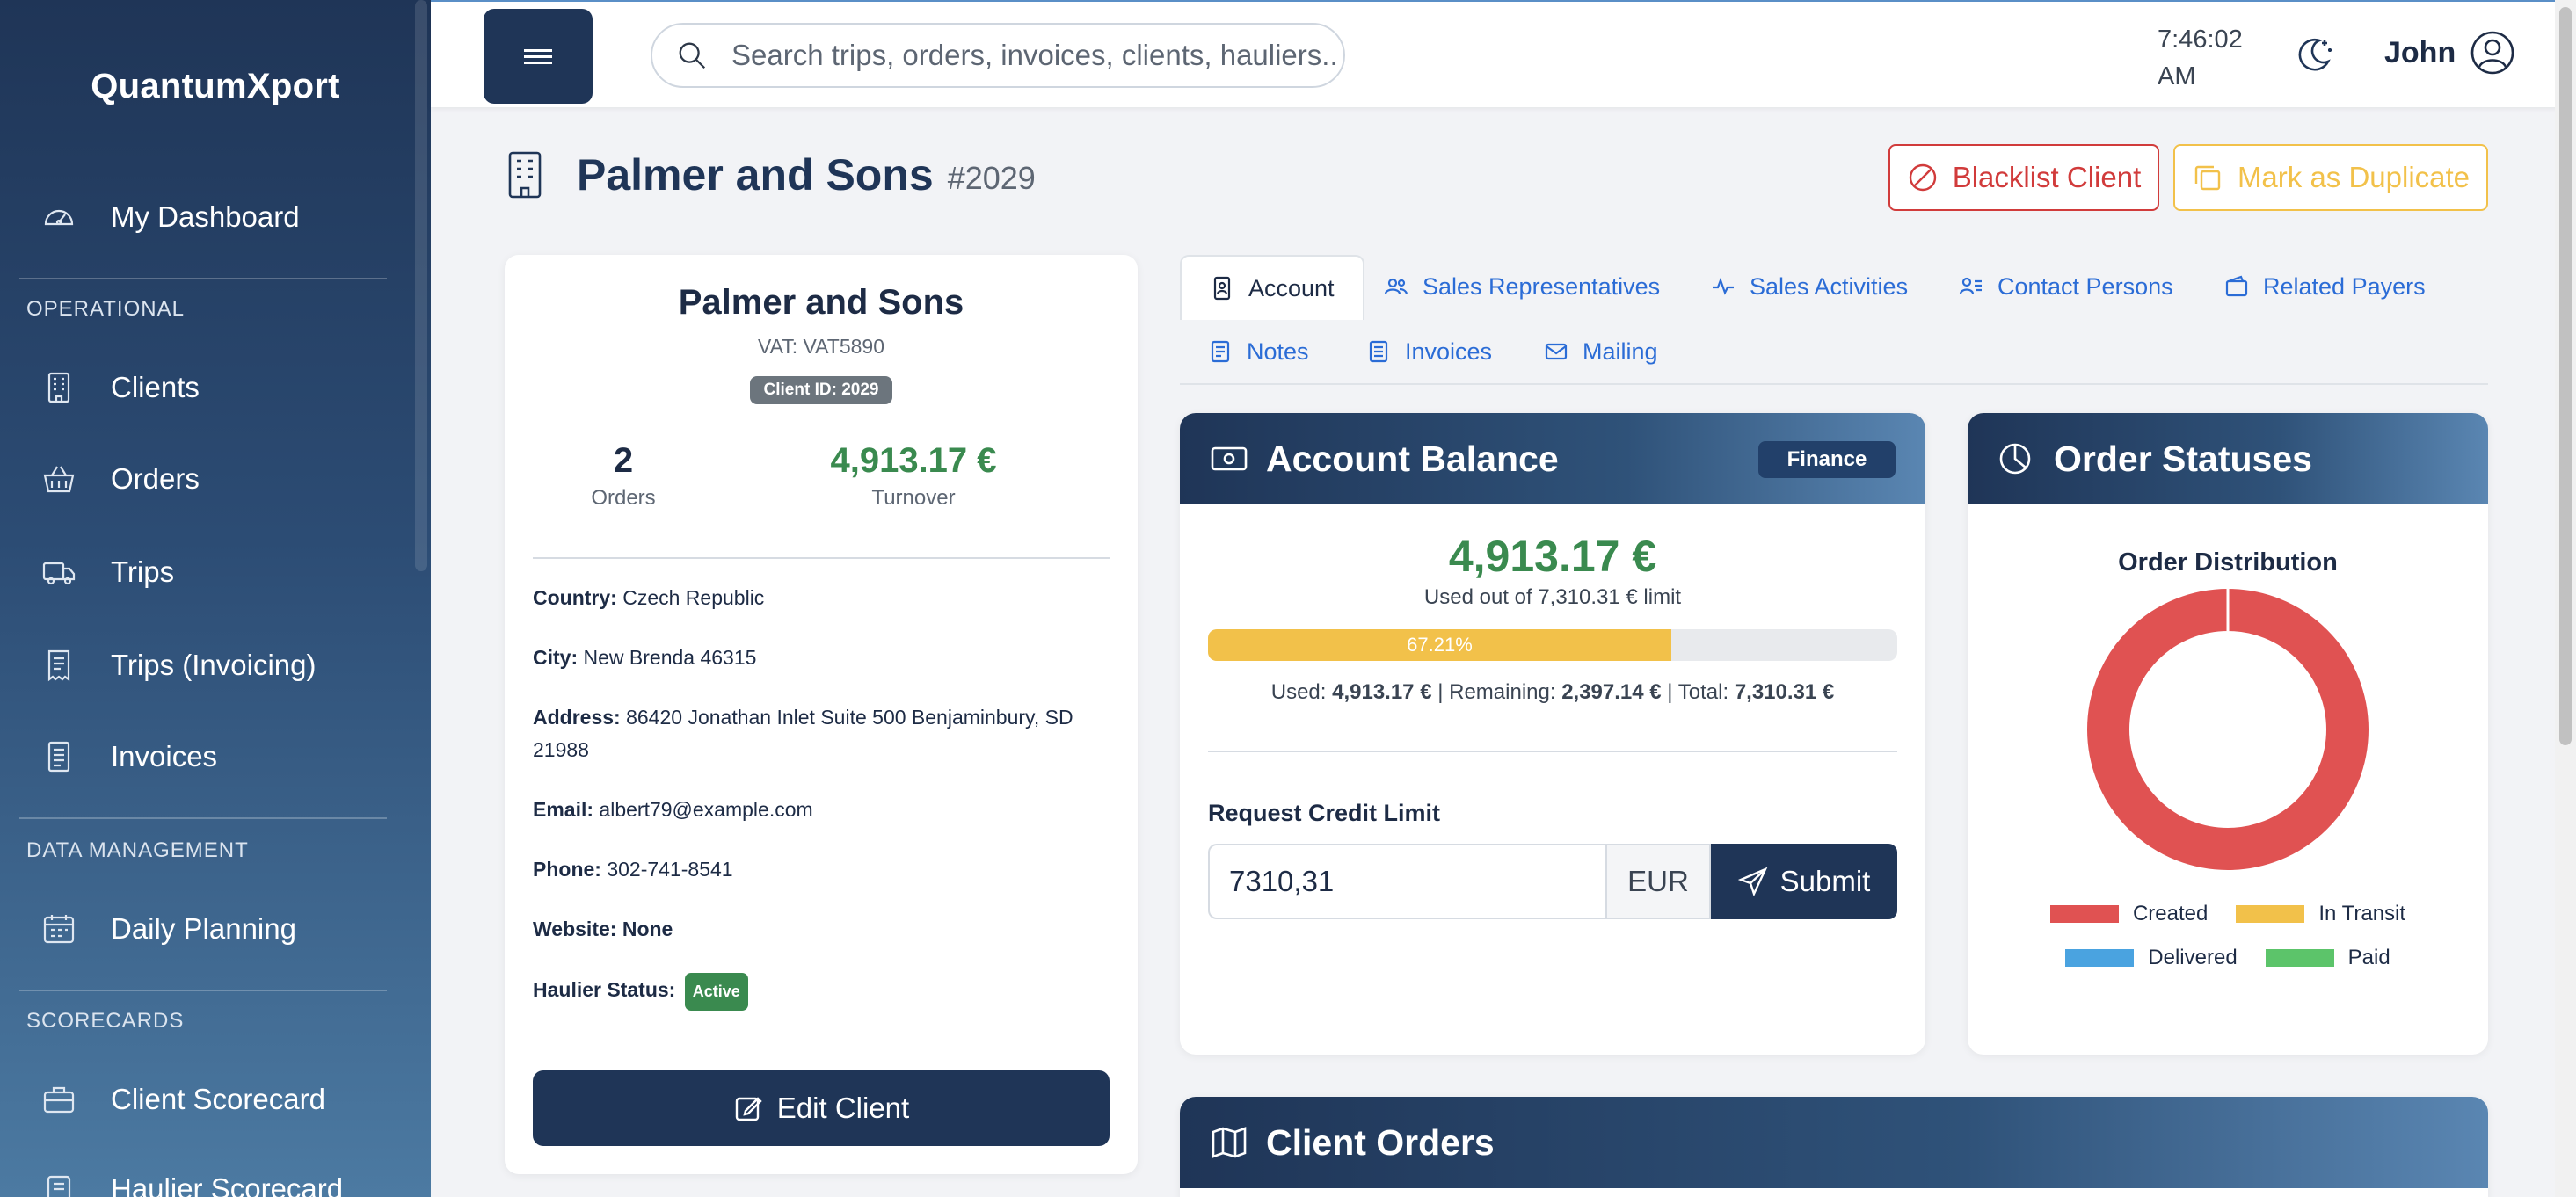  I want to click on turnover-label: Turnover, so click(913, 498).